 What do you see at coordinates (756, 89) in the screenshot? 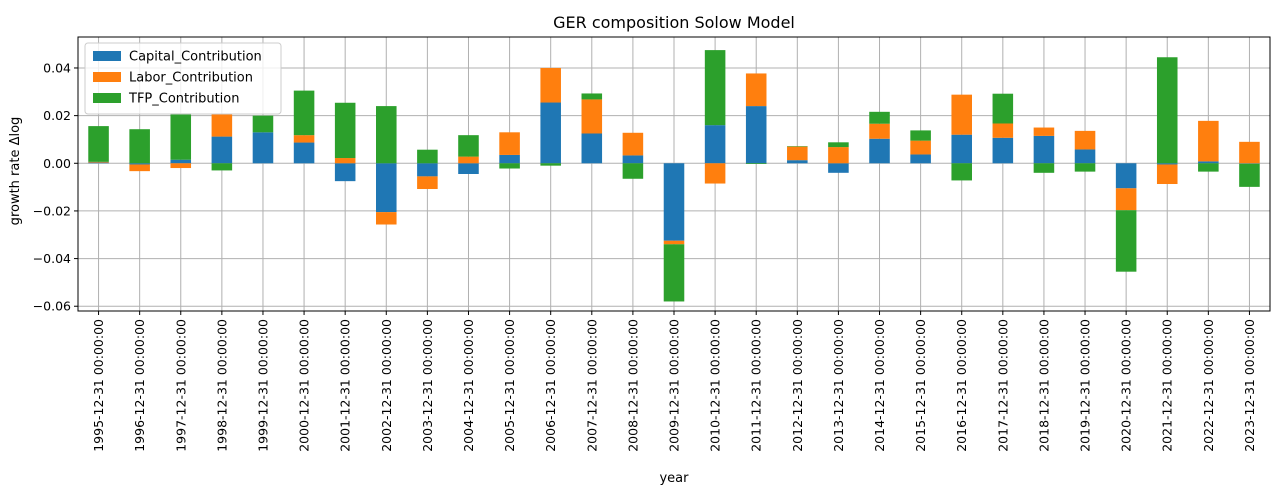
I see `bar-labor-contribution-2011` at bounding box center [756, 89].